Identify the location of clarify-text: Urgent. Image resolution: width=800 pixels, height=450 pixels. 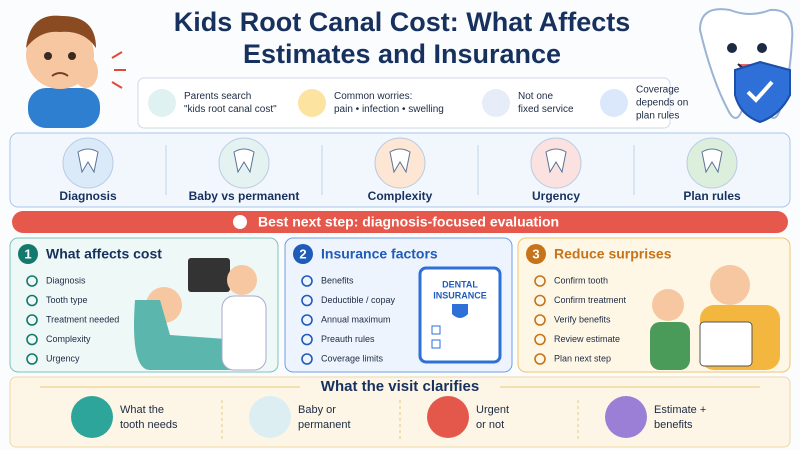
(492, 410).